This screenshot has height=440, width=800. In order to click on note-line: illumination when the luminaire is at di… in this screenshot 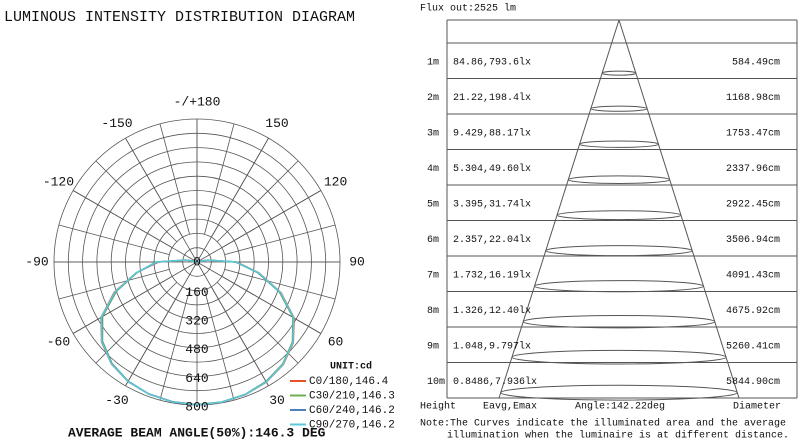, I will do `click(618, 435)`.